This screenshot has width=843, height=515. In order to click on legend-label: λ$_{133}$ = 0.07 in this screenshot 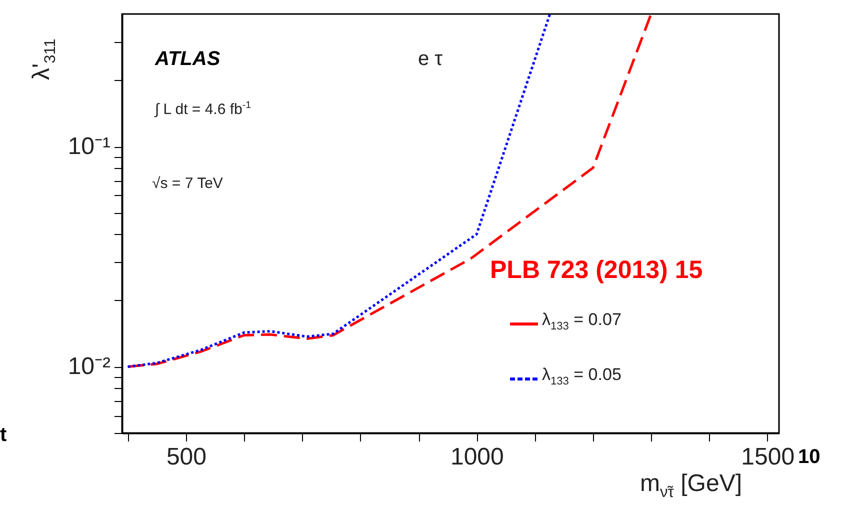, I will do `click(582, 321)`.